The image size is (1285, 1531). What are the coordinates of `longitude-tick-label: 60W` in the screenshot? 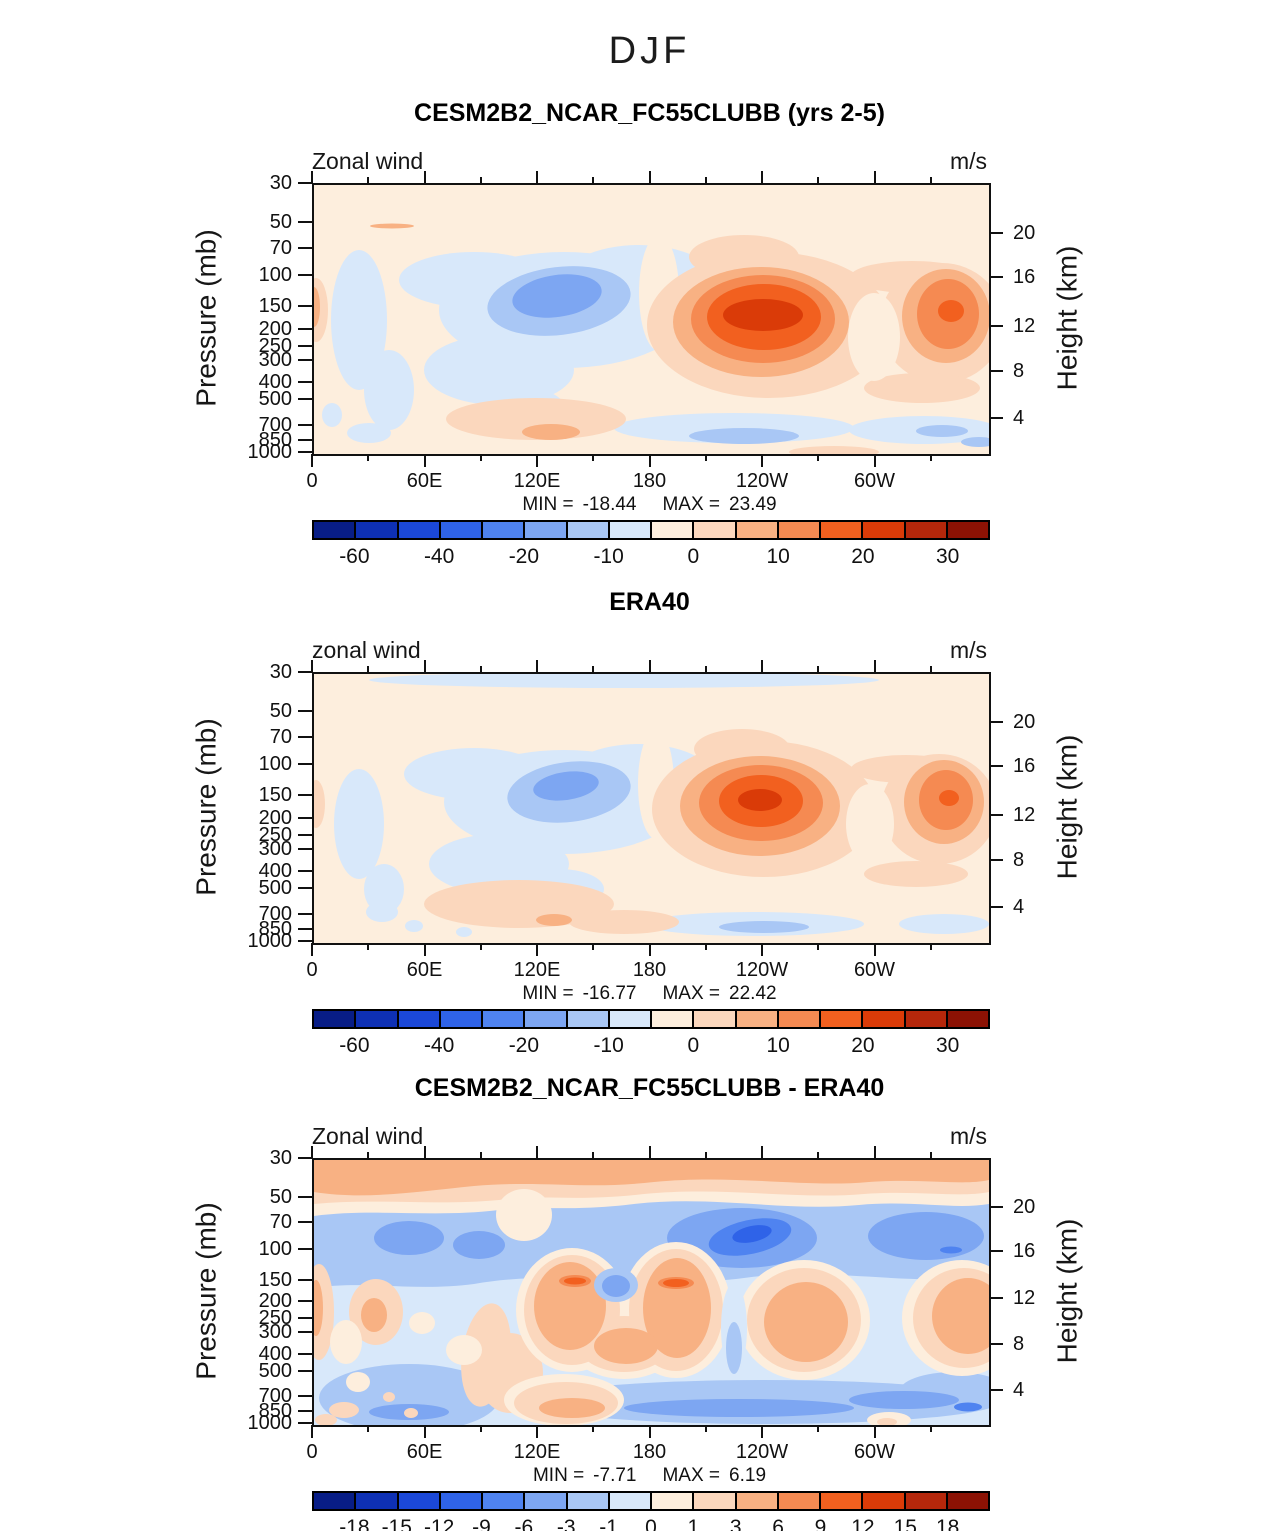 It's located at (874, 481).